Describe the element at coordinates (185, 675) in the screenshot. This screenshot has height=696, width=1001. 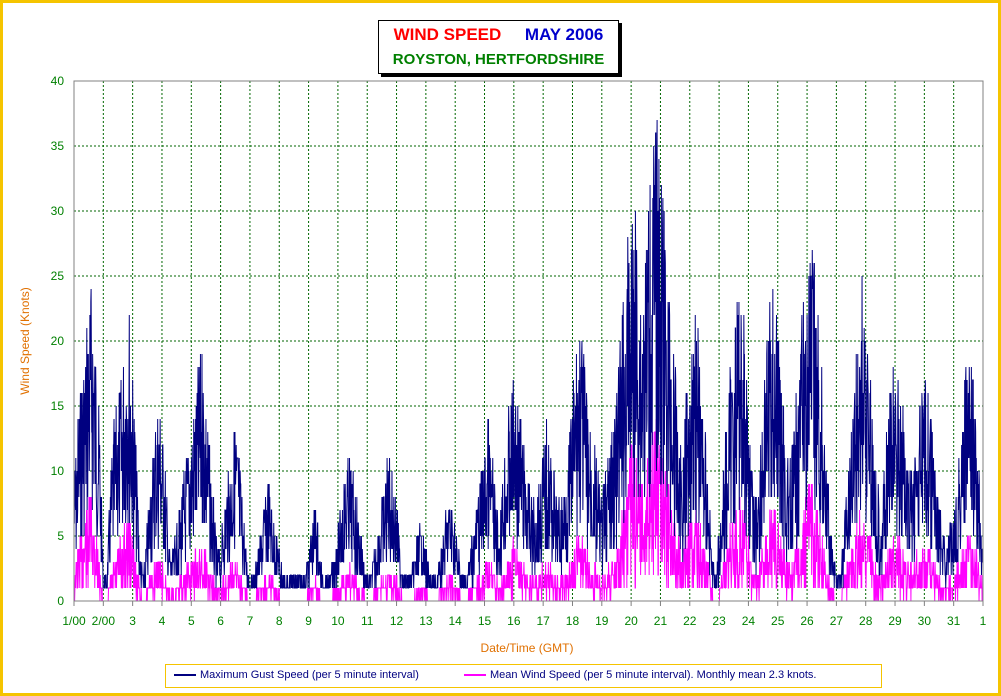
I see `legend-swatch-gust` at that location.